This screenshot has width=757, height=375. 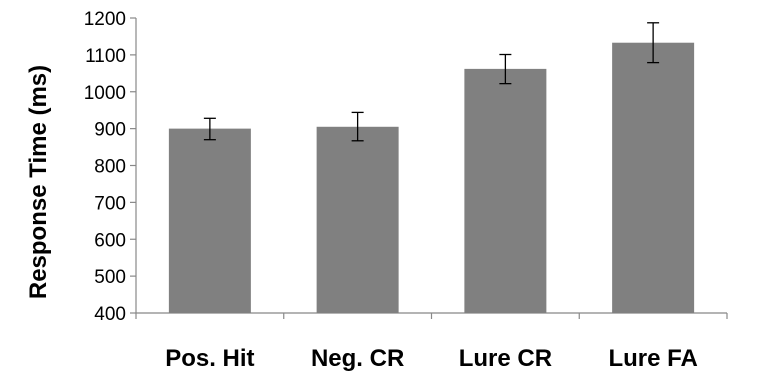 What do you see at coordinates (652, 358) in the screenshot?
I see `x-tick-label: Lure FA` at bounding box center [652, 358].